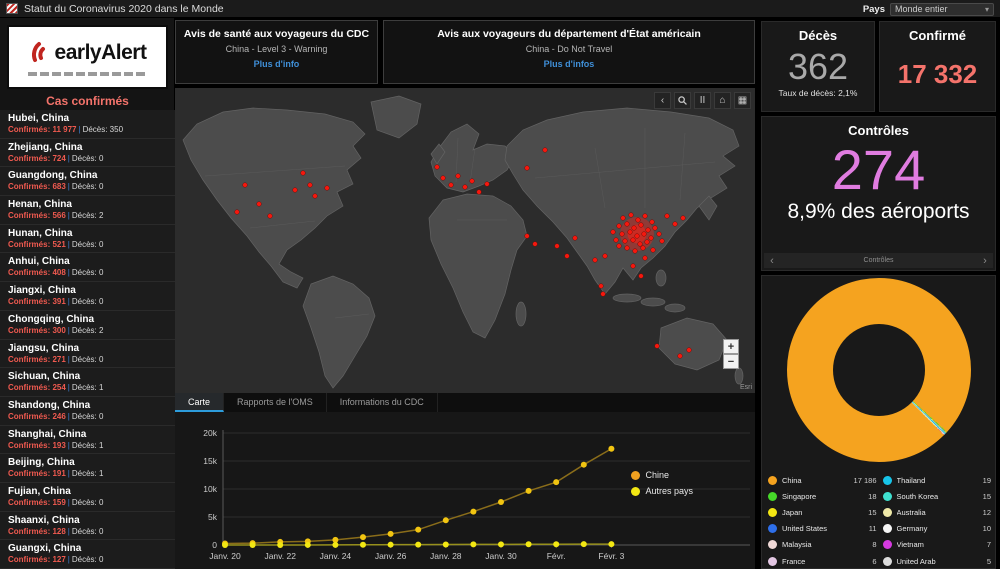  I want to click on cdc-advisory-more-link: Plus d'info, so click(276, 64).